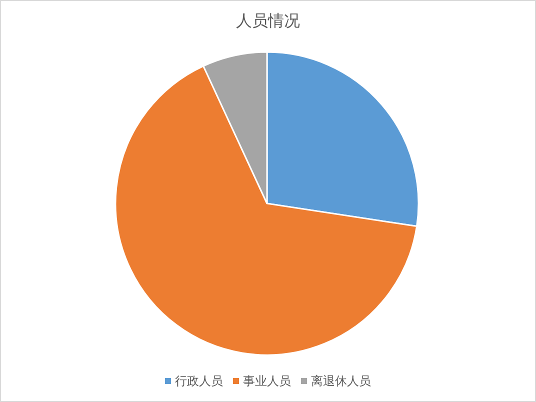 The height and width of the screenshot is (402, 536). Describe the element at coordinates (267, 381) in the screenshot. I see `legend-label: 事业人员` at that location.